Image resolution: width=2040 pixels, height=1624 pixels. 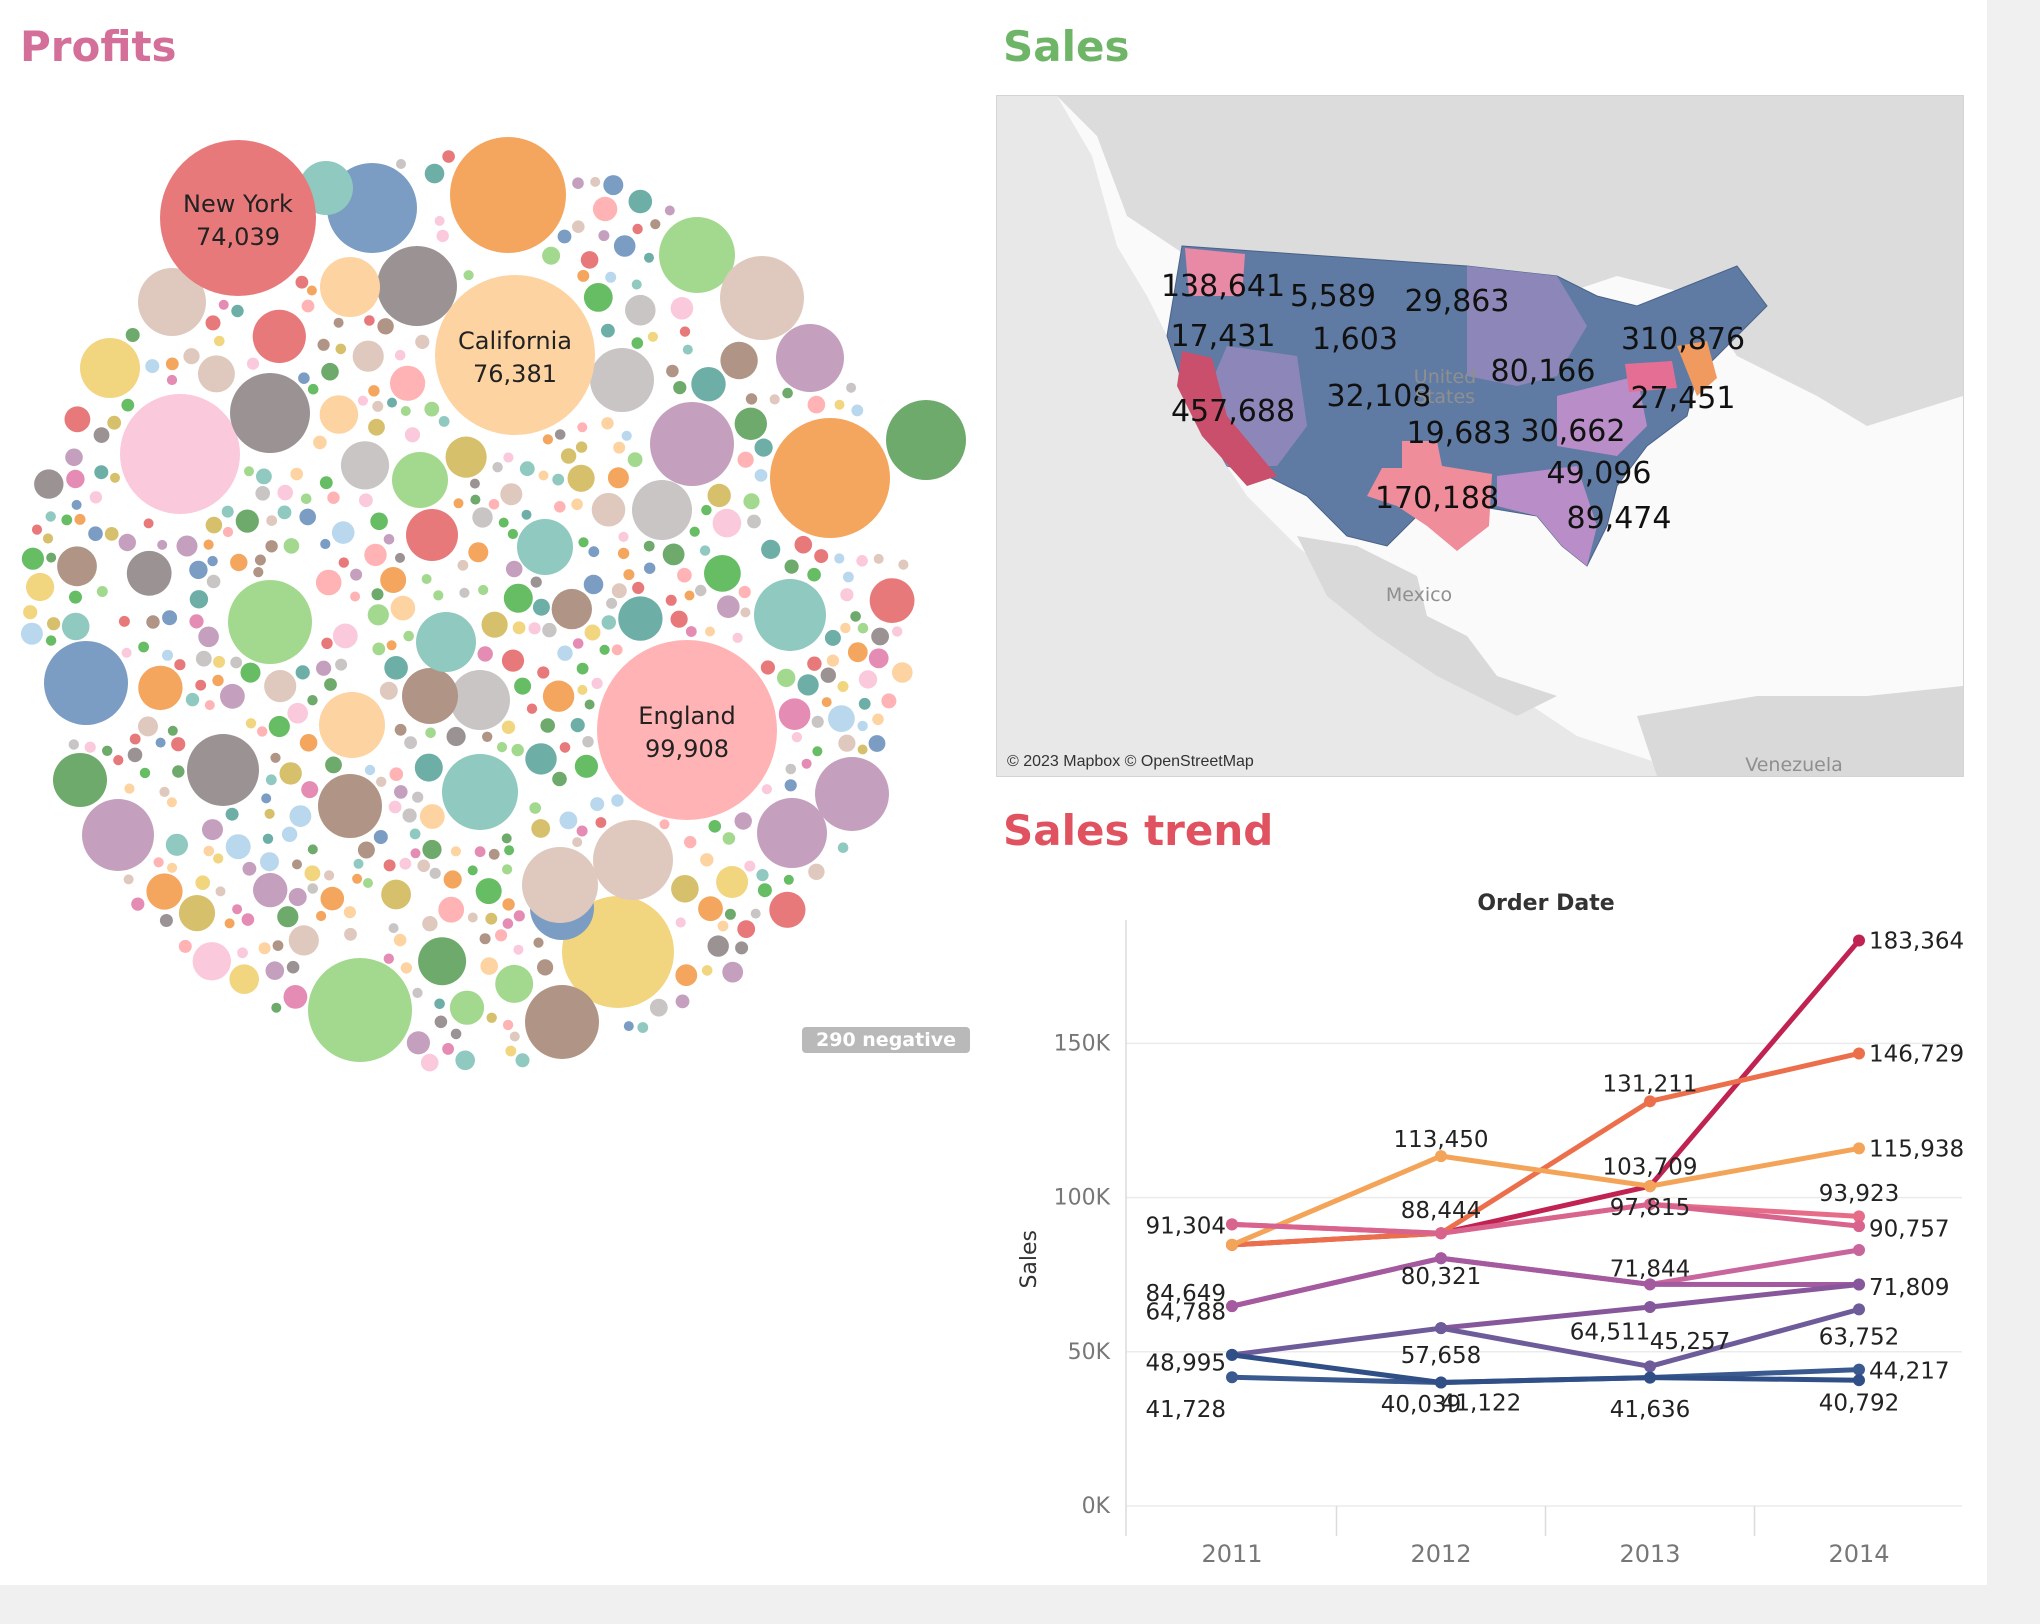 What do you see at coordinates (1459, 433) in the screenshot?
I see `state-sales-label: 19,683` at bounding box center [1459, 433].